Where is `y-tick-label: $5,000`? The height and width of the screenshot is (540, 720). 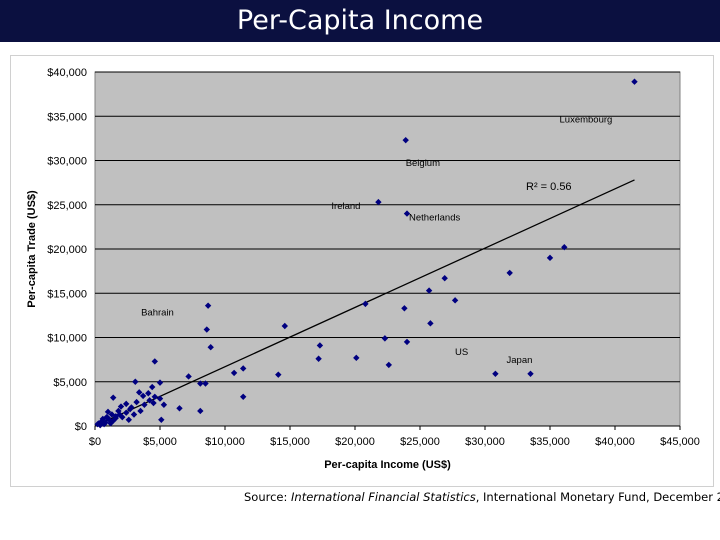
y-tick-label: $5,000 is located at coordinates (70, 383).